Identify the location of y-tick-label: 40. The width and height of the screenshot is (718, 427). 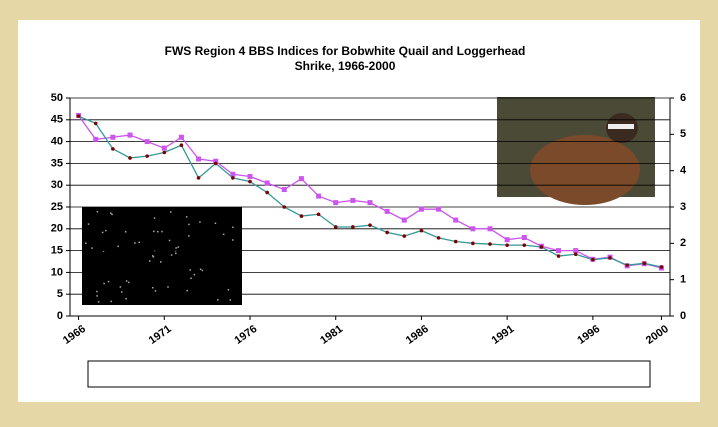
(57, 142).